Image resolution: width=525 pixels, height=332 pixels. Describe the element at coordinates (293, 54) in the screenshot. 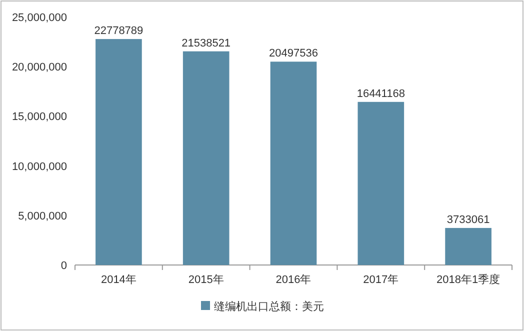

I see `data-label: 20497536` at that location.